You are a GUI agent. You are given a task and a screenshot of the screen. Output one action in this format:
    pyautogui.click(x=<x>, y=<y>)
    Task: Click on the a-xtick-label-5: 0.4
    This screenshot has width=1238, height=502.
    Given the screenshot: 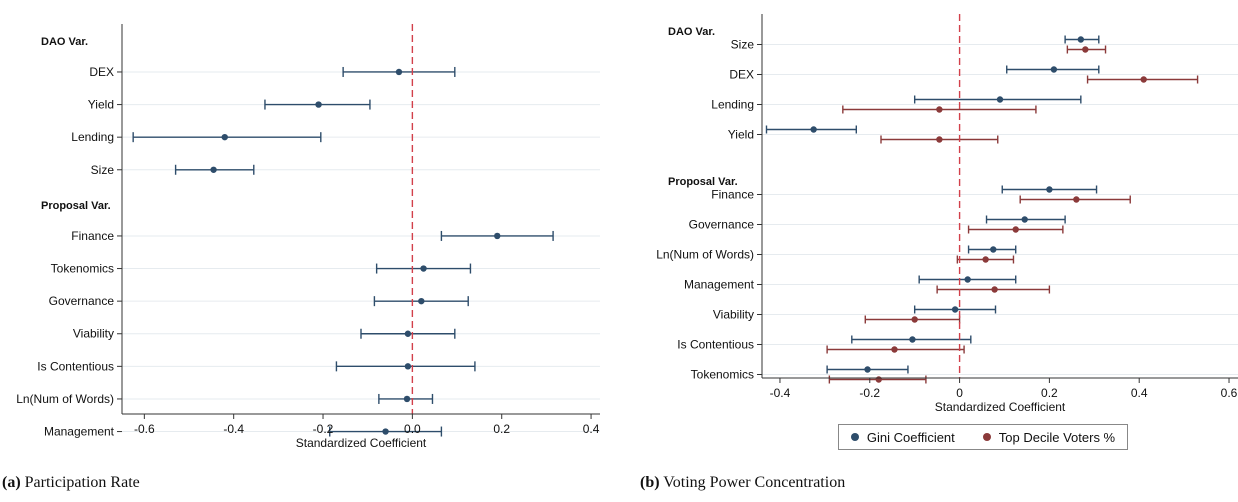 What is the action you would take?
    pyautogui.click(x=591, y=429)
    